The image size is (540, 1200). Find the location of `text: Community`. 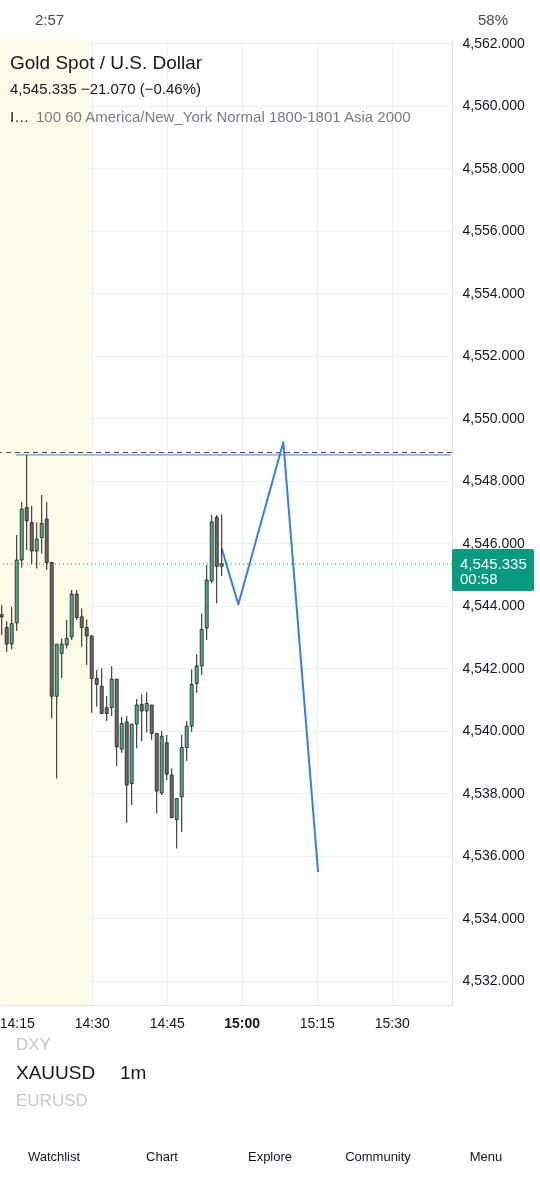

text: Community is located at coordinates (378, 1156).